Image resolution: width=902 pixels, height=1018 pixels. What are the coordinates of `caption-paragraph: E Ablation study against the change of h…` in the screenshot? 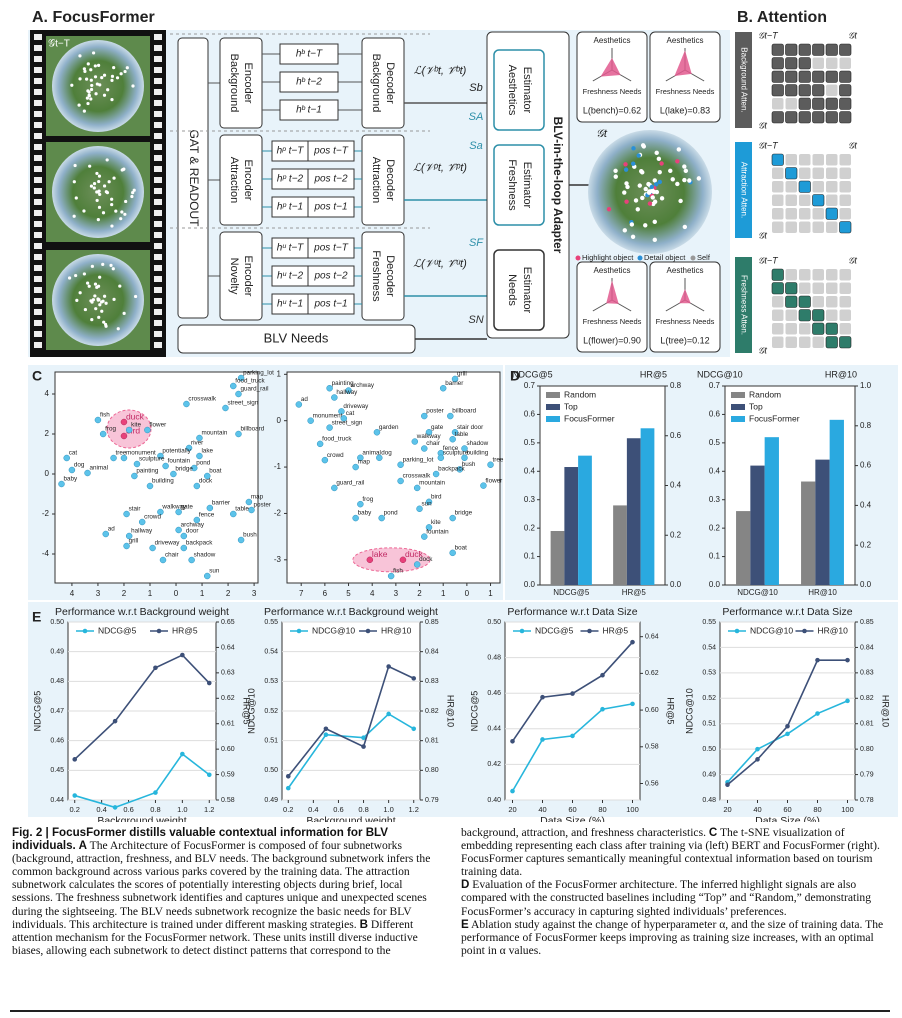 It's located at (674, 937).